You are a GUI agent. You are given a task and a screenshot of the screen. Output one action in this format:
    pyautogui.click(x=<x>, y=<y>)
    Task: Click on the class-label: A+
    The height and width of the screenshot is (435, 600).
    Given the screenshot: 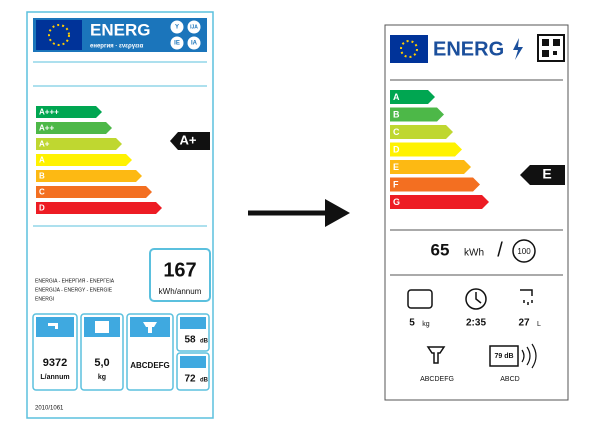 What is the action you would take?
    pyautogui.click(x=44, y=144)
    